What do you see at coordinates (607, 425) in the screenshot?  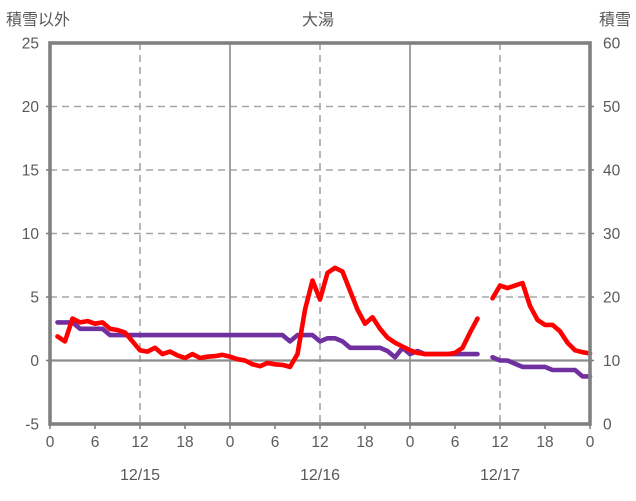 I see `y-right-tick-label: 0` at bounding box center [607, 425].